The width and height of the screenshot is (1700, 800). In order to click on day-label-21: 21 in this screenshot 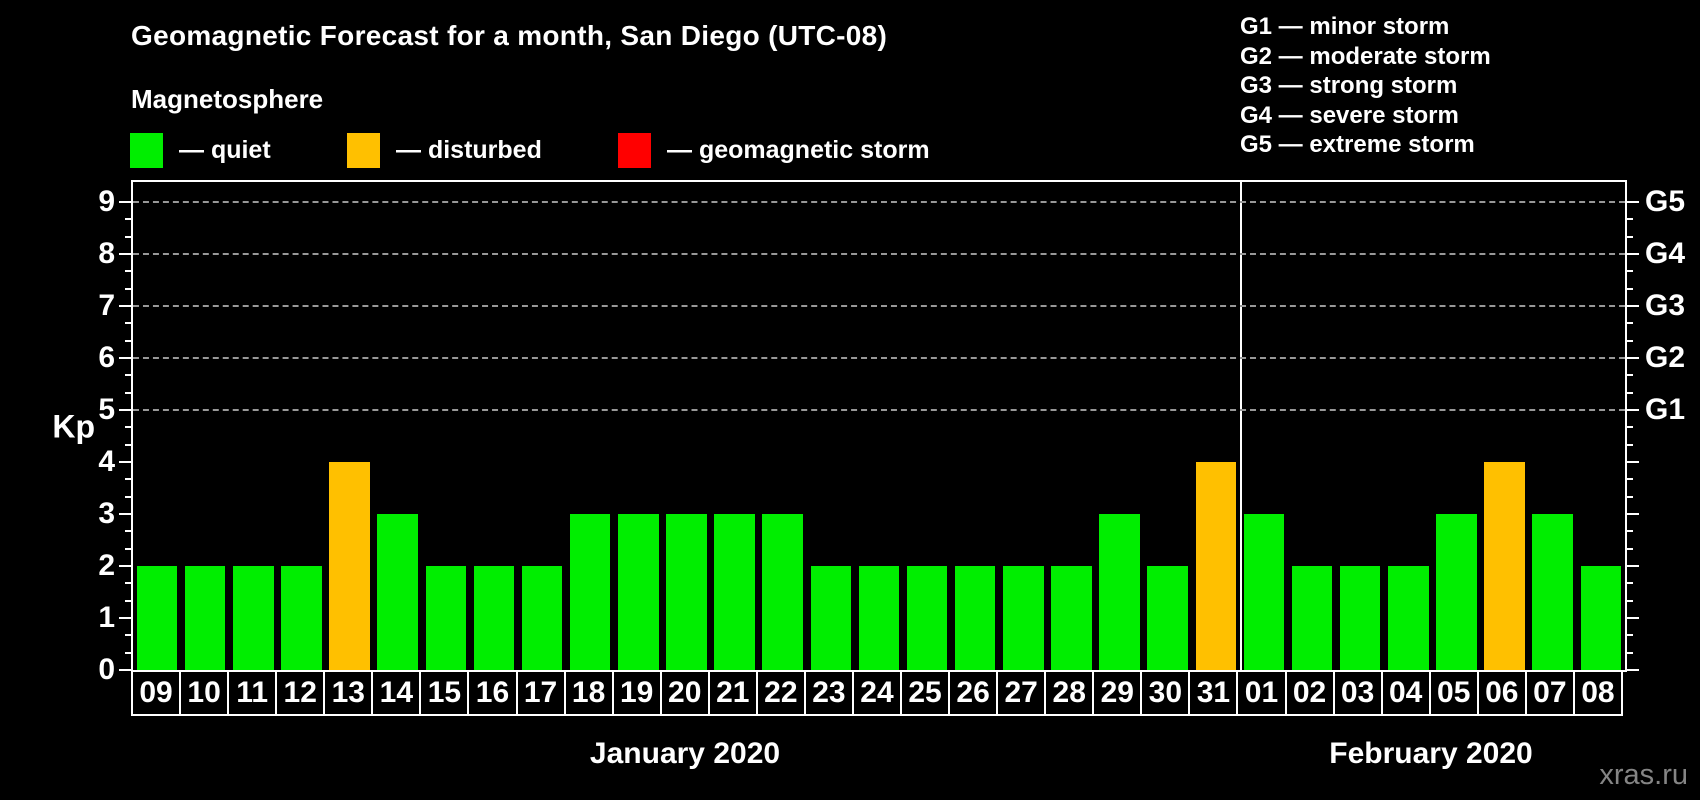, I will do `click(732, 693)`.